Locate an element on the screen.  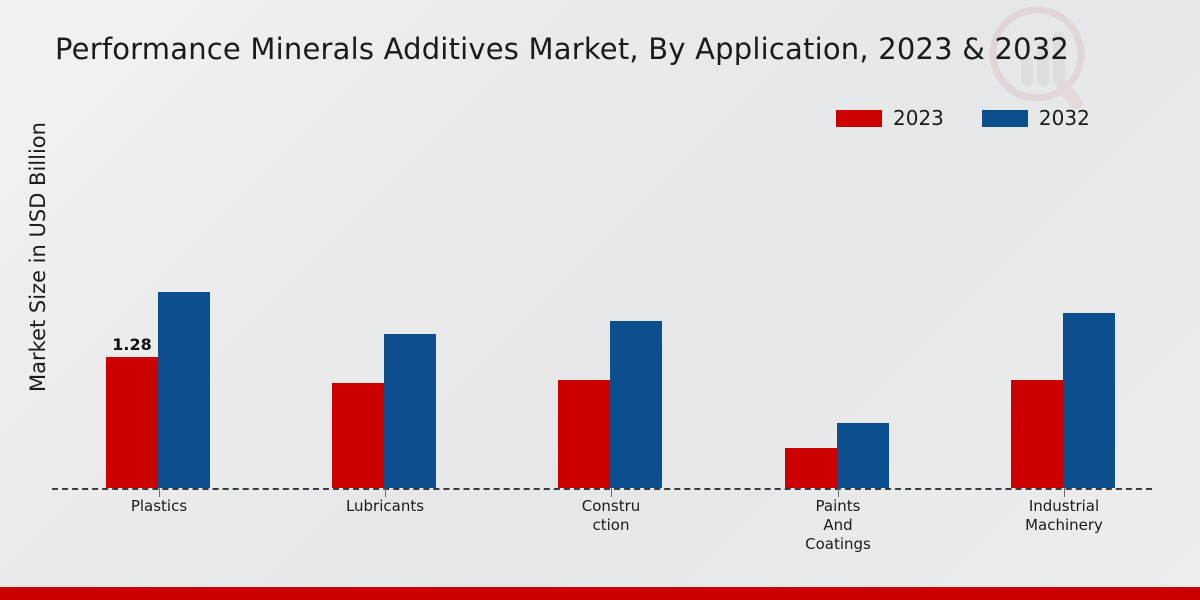
category-label-line: Constru is located at coordinates (611, 506).